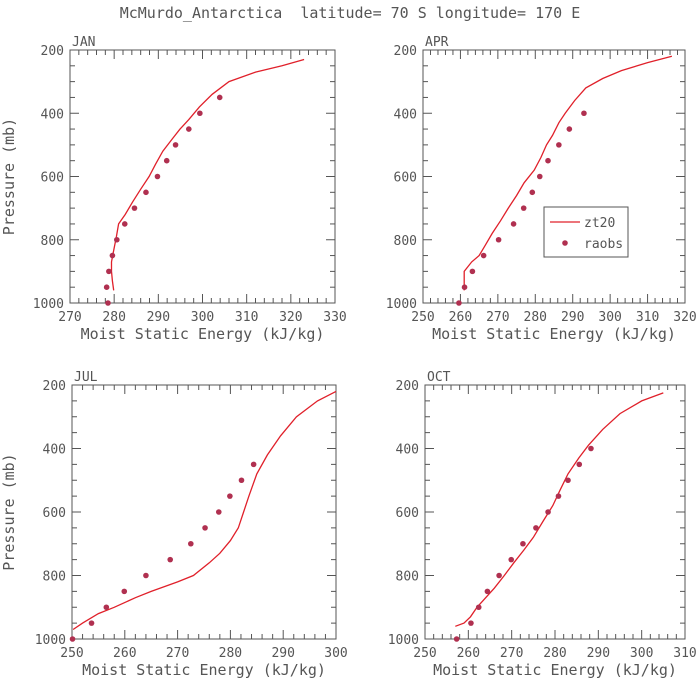 This screenshot has height=700, width=700. I want to click on y-axis-label: Pressure (mb), so click(9, 176).